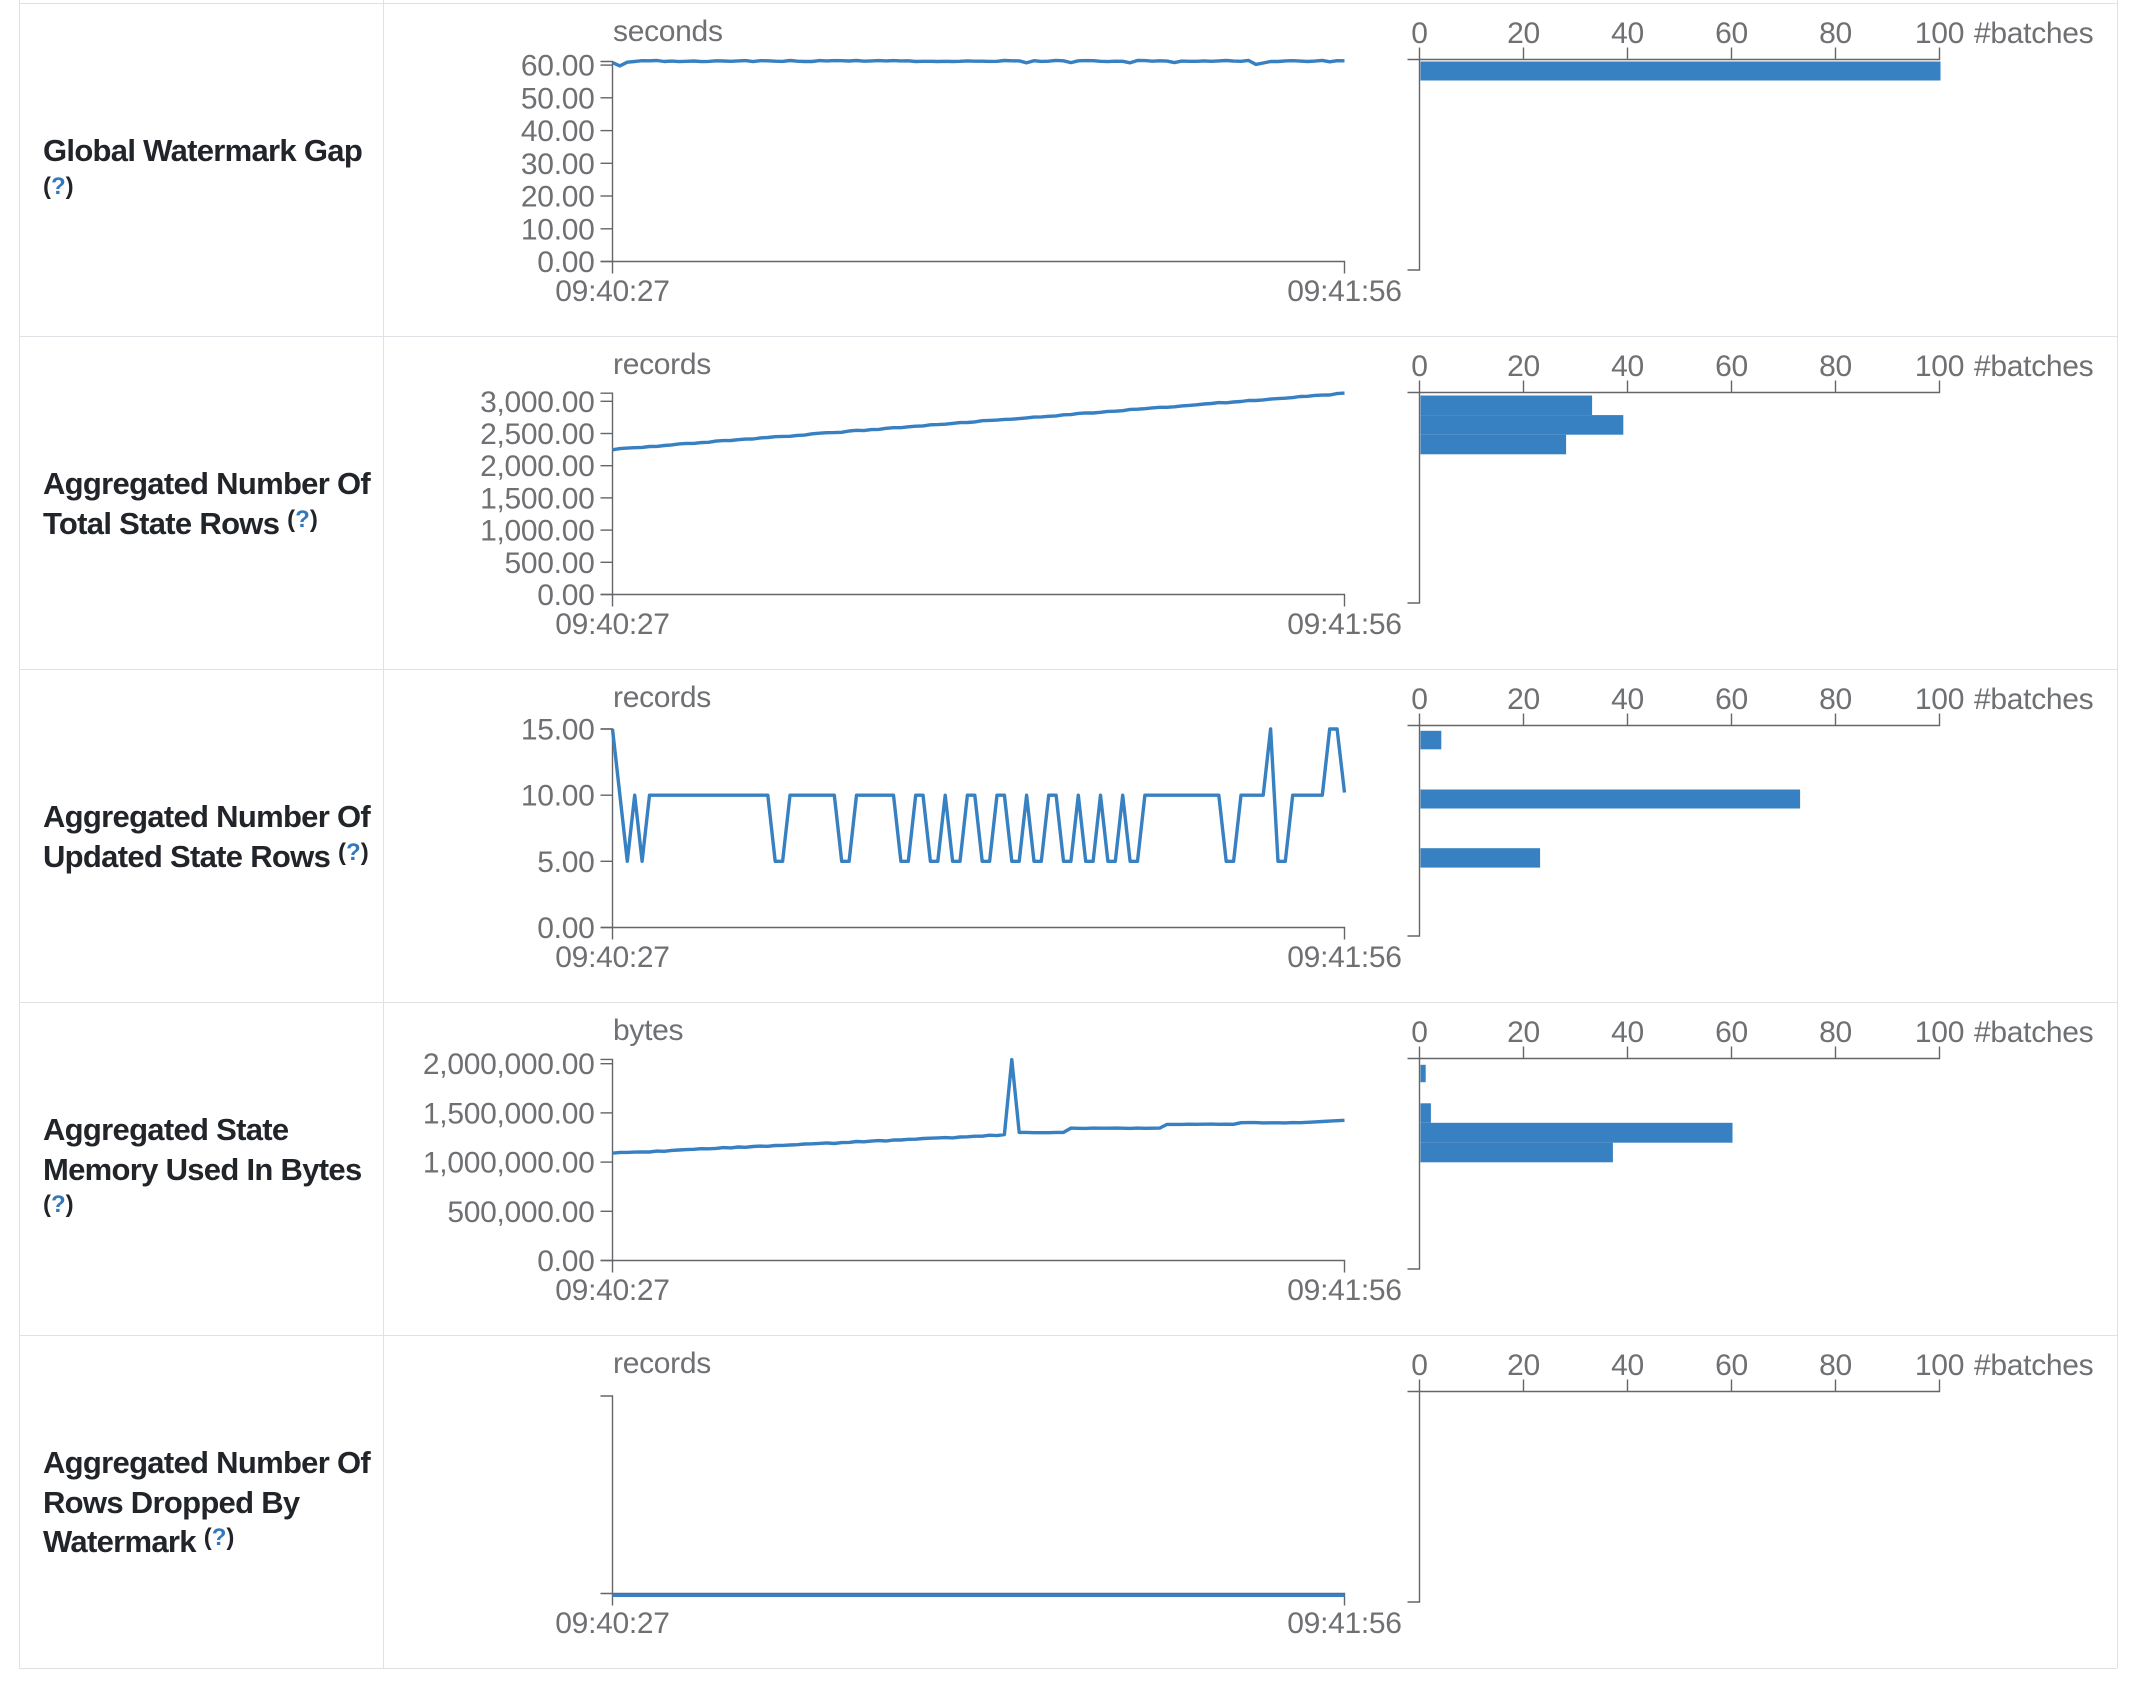 This screenshot has height=1686, width=2132. I want to click on svg-text: 2,000.00, so click(537, 466).